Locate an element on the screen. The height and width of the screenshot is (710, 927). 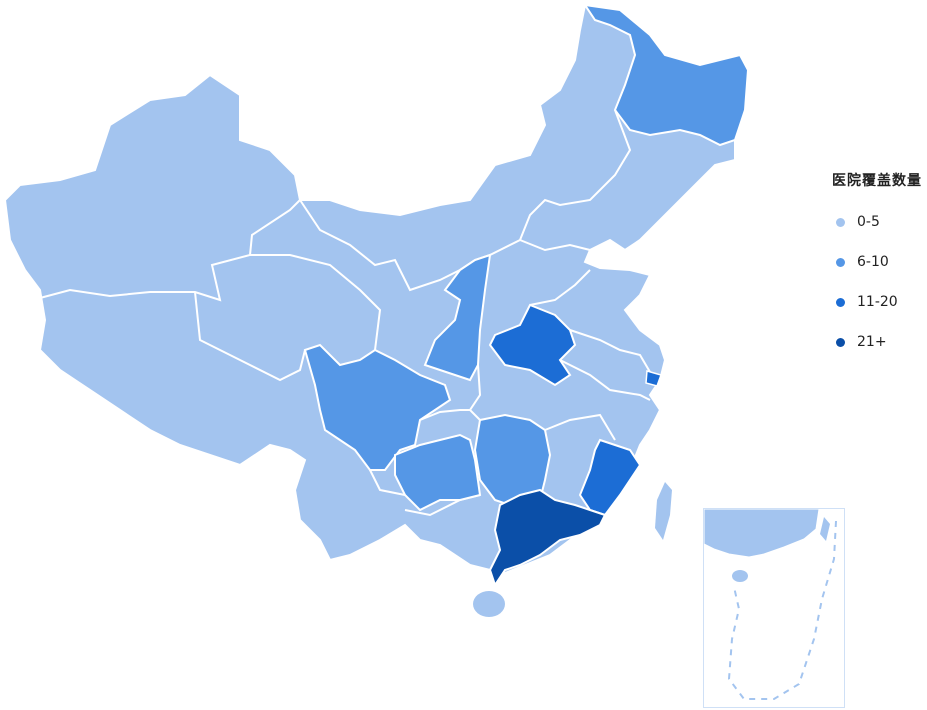
legend: 医院覆盖数量 0-5 6-10 11-20 21+ is located at coordinates (877, 272).